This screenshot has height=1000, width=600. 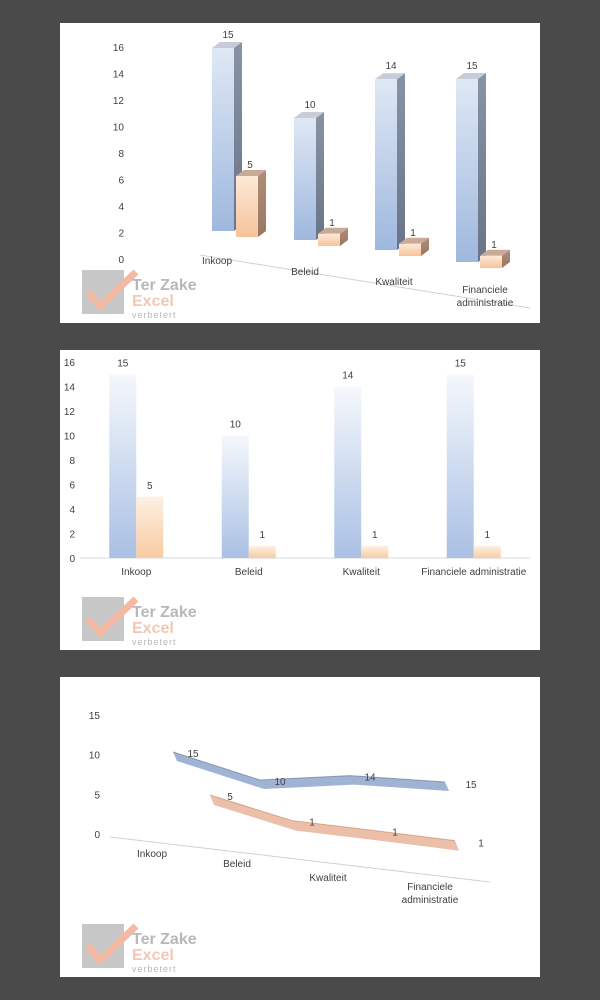 What do you see at coordinates (430, 887) in the screenshot?
I see `x-cat-label: Financiele` at bounding box center [430, 887].